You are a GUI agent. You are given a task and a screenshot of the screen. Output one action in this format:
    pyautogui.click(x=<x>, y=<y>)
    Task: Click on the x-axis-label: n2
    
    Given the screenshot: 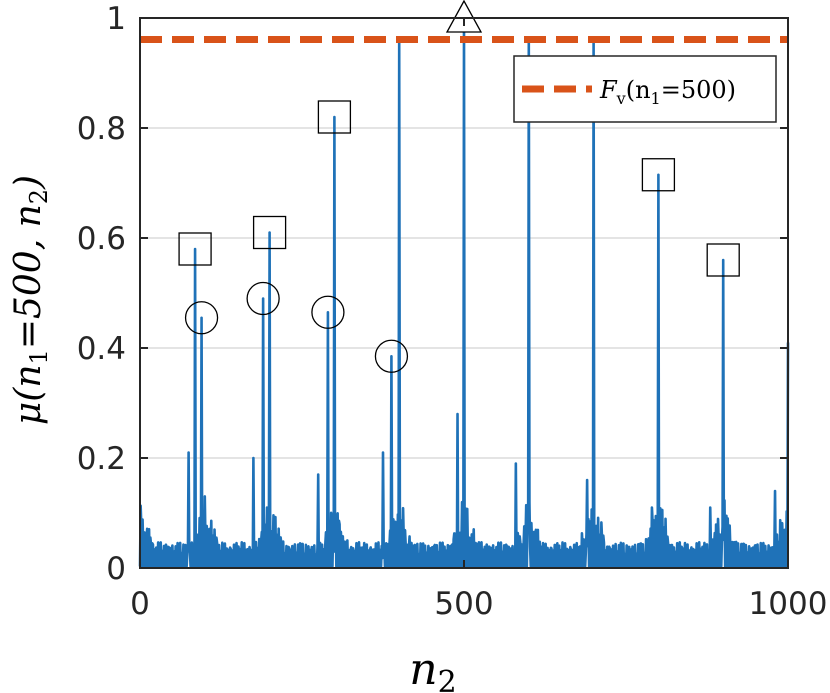 What is the action you would take?
    pyautogui.click(x=432, y=668)
    